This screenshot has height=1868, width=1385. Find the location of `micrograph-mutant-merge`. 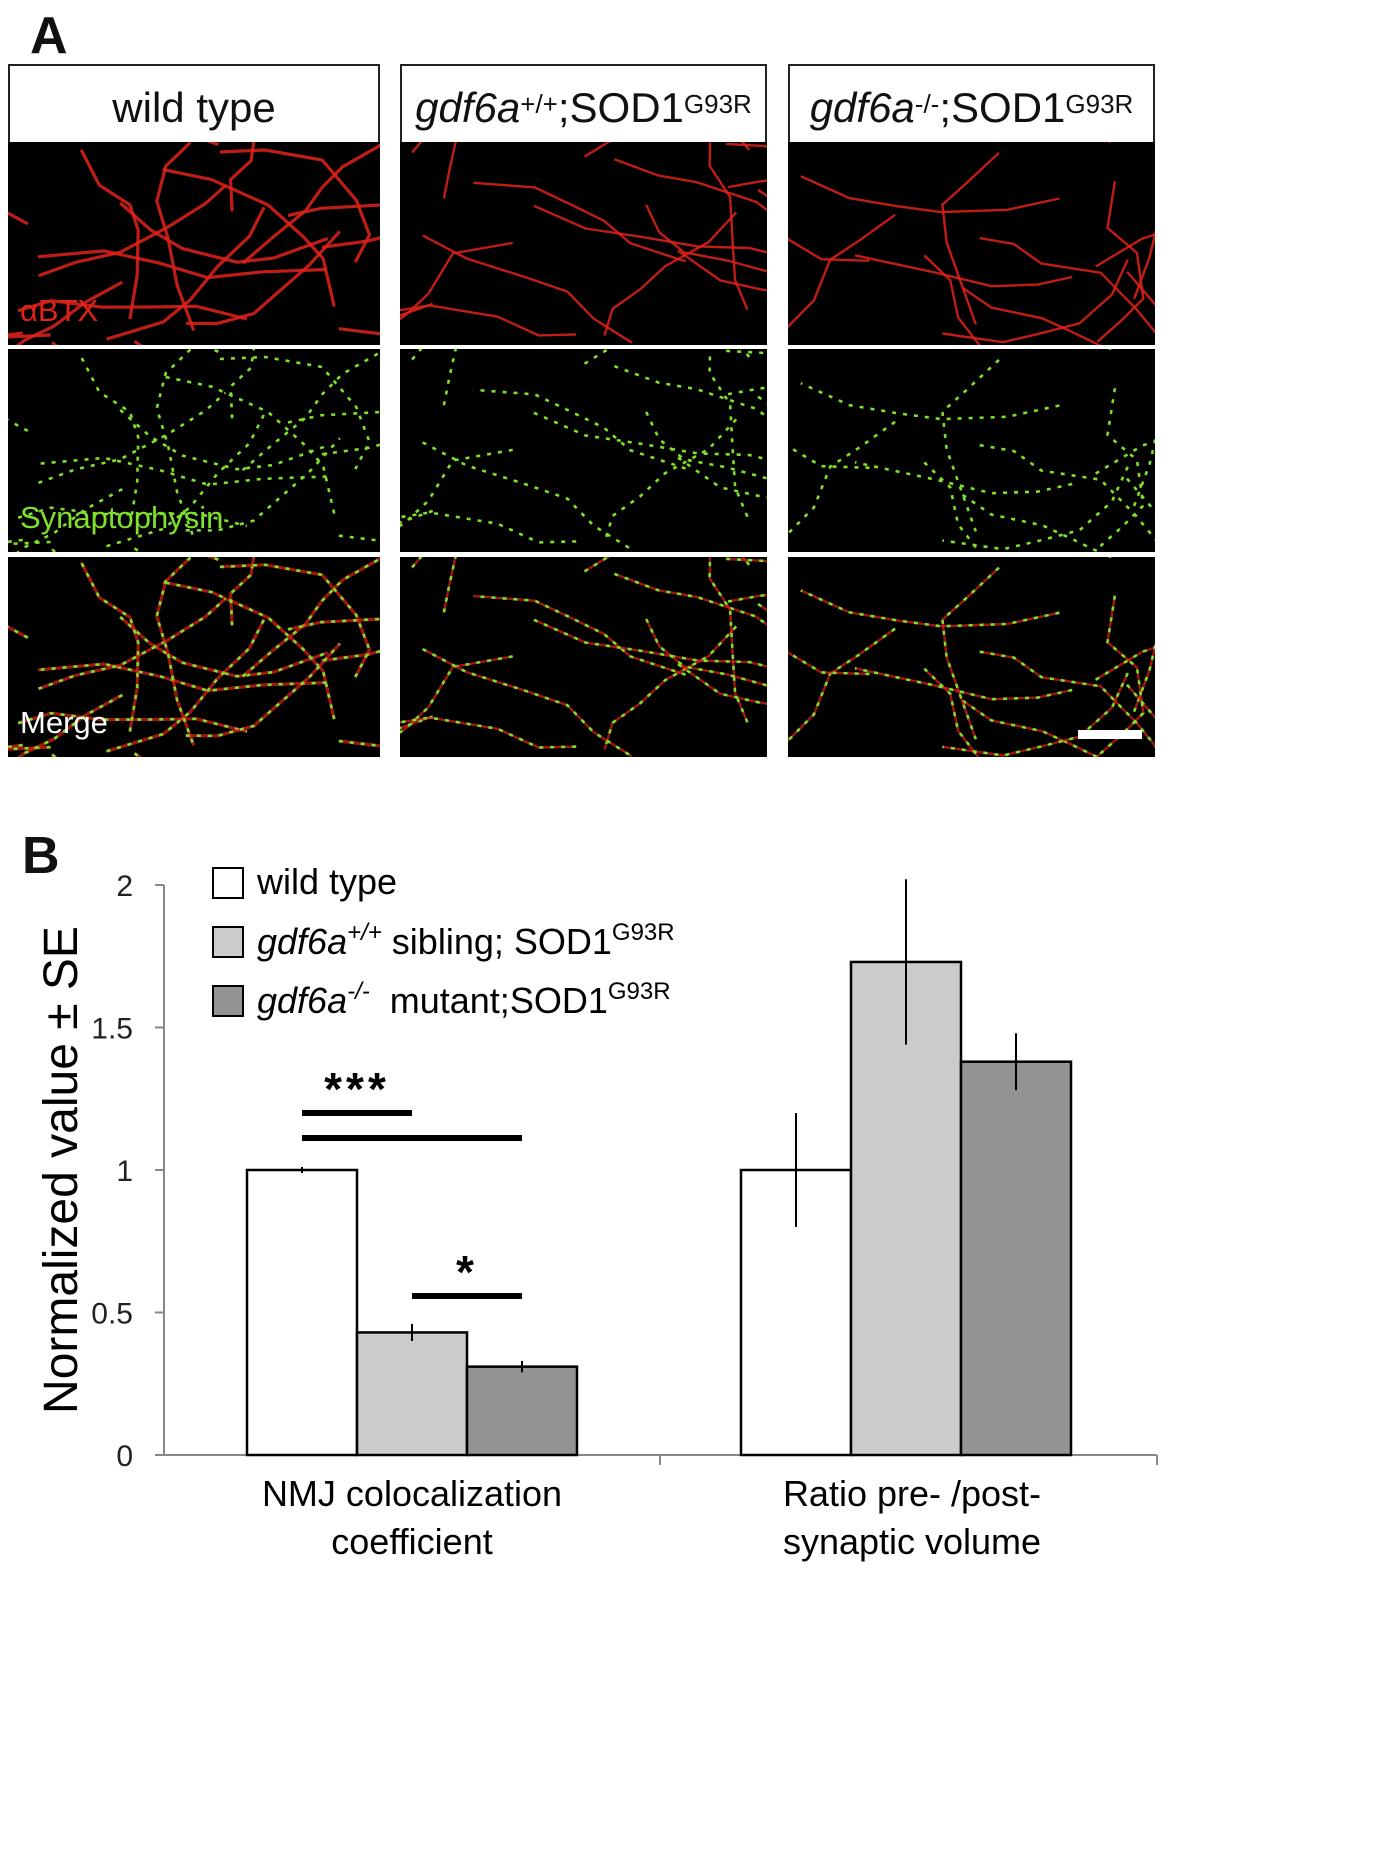

micrograph-mutant-merge is located at coordinates (971, 657).